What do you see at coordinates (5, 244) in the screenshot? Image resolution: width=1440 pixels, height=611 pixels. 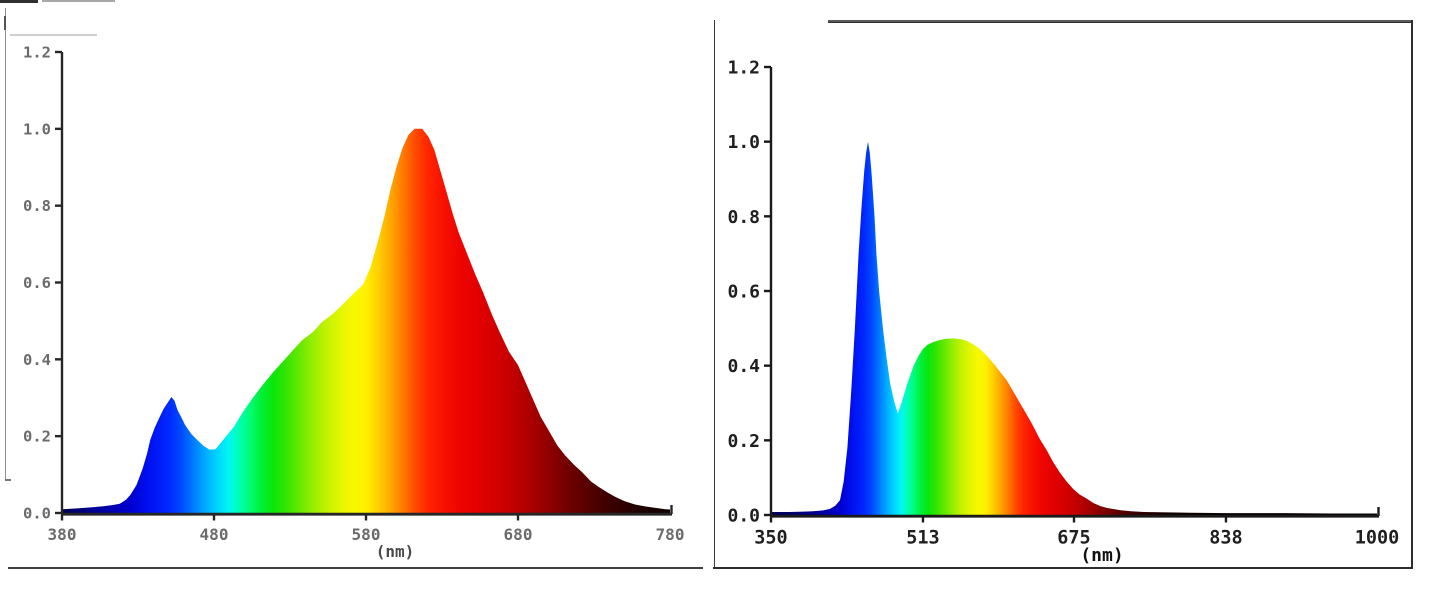 I see `page-edge-artifact-line` at bounding box center [5, 244].